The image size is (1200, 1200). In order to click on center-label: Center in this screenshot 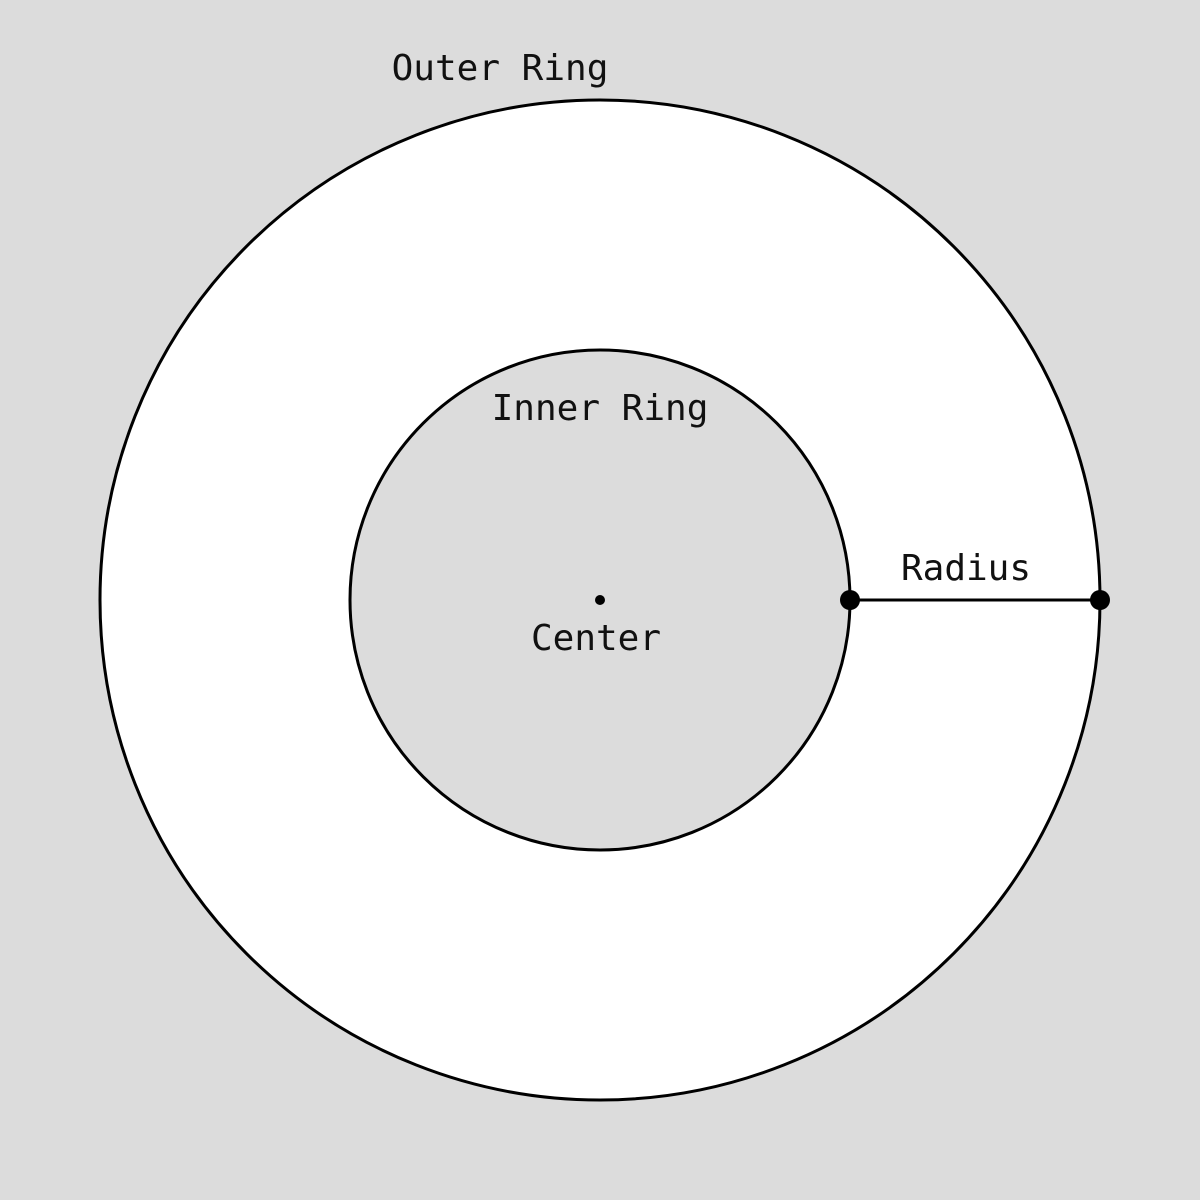, I will do `click(596, 638)`.